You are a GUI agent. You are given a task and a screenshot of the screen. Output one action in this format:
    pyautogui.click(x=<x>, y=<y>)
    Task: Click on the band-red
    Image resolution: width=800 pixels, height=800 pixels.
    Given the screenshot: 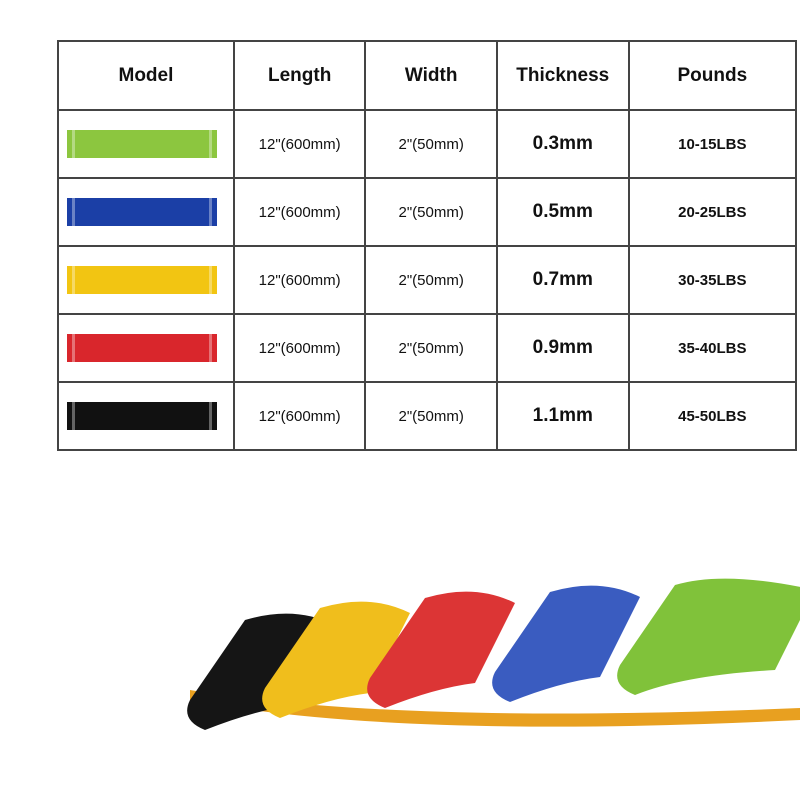 What is the action you would take?
    pyautogui.click(x=441, y=649)
    